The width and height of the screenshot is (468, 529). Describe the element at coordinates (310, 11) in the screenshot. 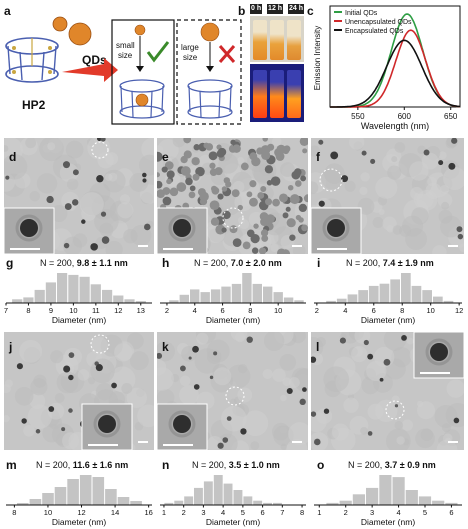

I see `panel-label-c: c` at that location.